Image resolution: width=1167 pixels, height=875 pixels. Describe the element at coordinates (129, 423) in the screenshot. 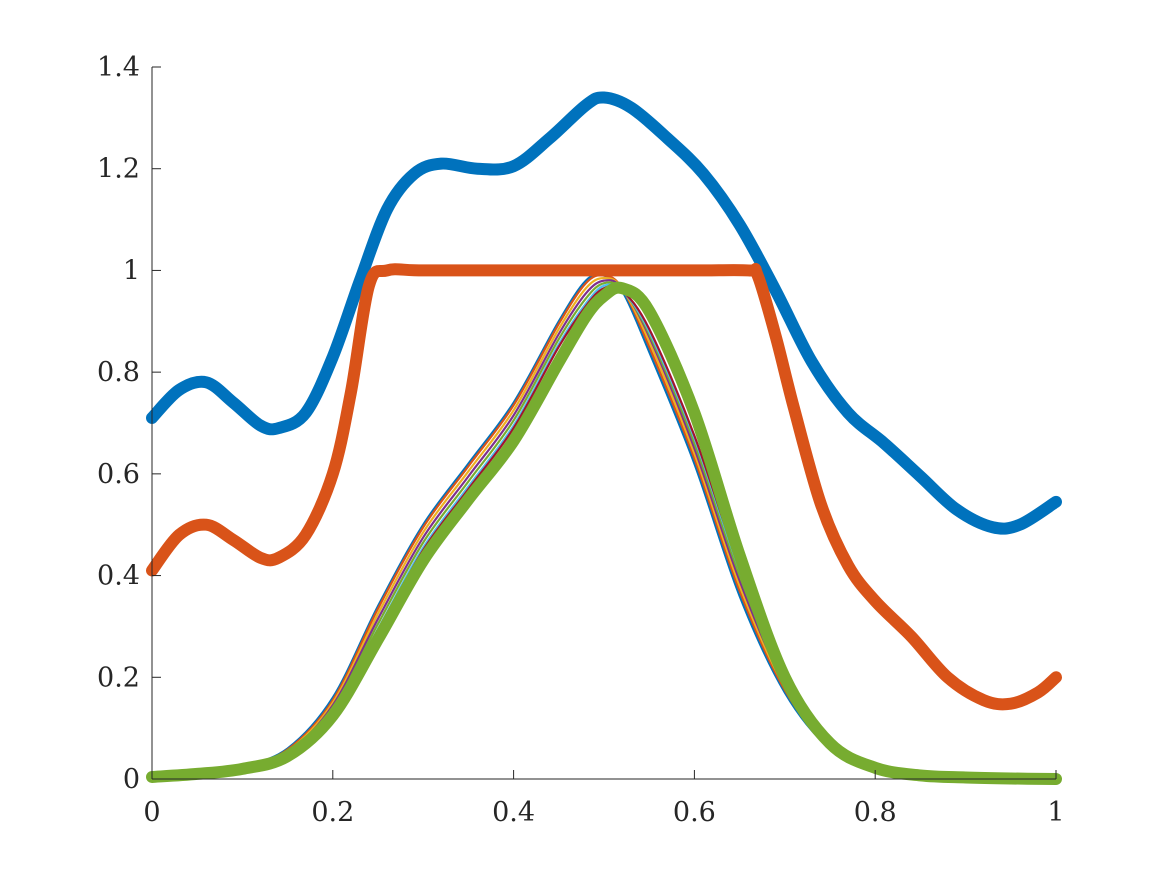

I see `y-tick-group: 0 0.2 0.4 0.6 0.8 1 1.2 1.4` at that location.